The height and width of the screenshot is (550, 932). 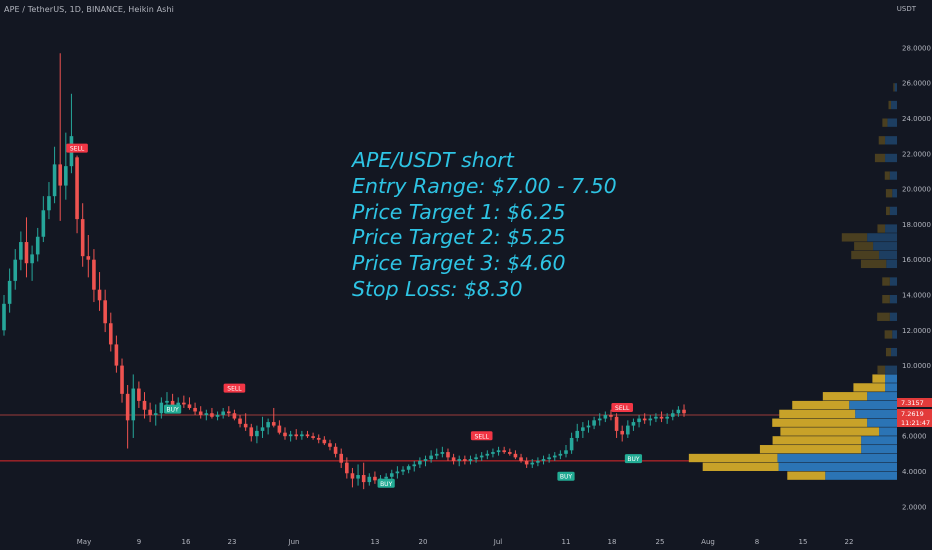 What do you see at coordinates (294, 542) in the screenshot?
I see `x-tick-4: Jun` at bounding box center [294, 542].